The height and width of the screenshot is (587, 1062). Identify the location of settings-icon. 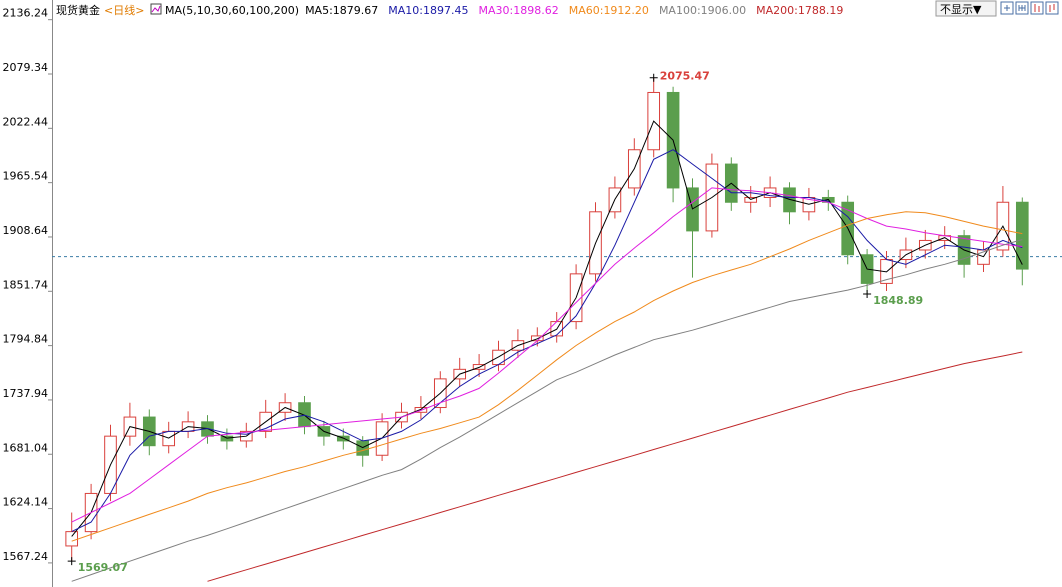
(1052, 8).